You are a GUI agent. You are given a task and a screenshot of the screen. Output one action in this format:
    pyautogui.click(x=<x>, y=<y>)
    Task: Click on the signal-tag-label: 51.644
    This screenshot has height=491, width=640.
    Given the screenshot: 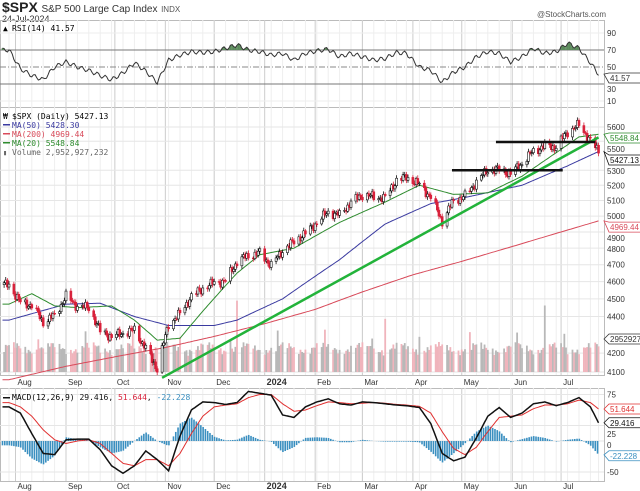 What is the action you would take?
    pyautogui.click(x=622, y=409)
    